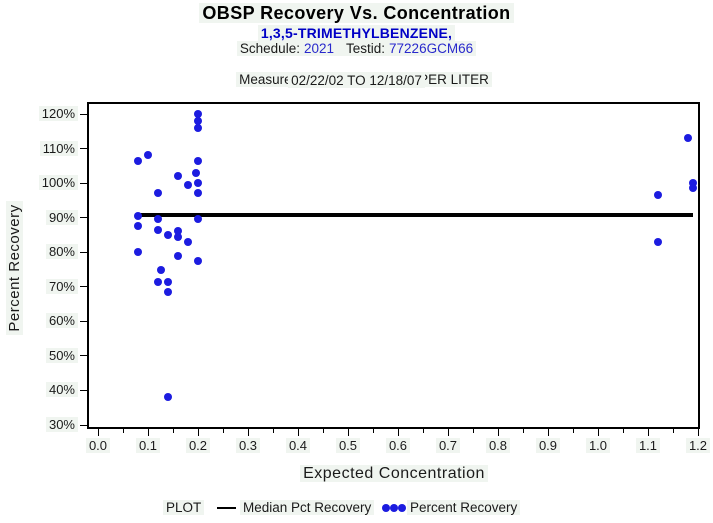  What do you see at coordinates (51, 321) in the screenshot?
I see `y-axis-tick-label: 60%` at bounding box center [51, 321].